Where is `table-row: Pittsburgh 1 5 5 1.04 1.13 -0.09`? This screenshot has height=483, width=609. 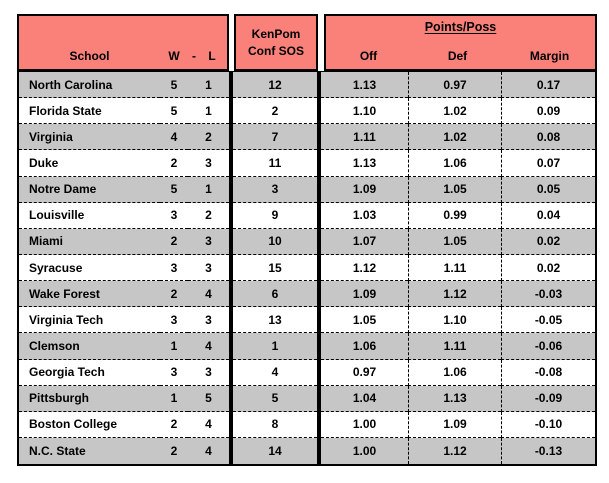
table-row: Pittsburgh 1 5 5 1.04 1.13 -0.09 is located at coordinates (307, 398).